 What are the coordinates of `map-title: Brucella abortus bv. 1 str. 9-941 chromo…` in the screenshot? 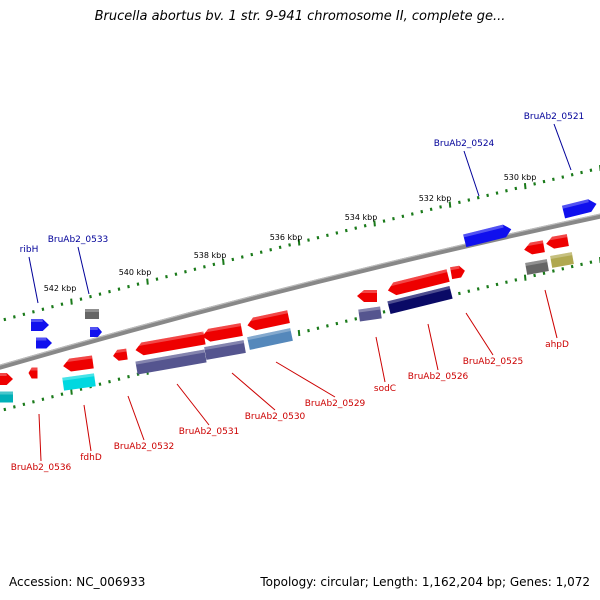 It's located at (300, 16).